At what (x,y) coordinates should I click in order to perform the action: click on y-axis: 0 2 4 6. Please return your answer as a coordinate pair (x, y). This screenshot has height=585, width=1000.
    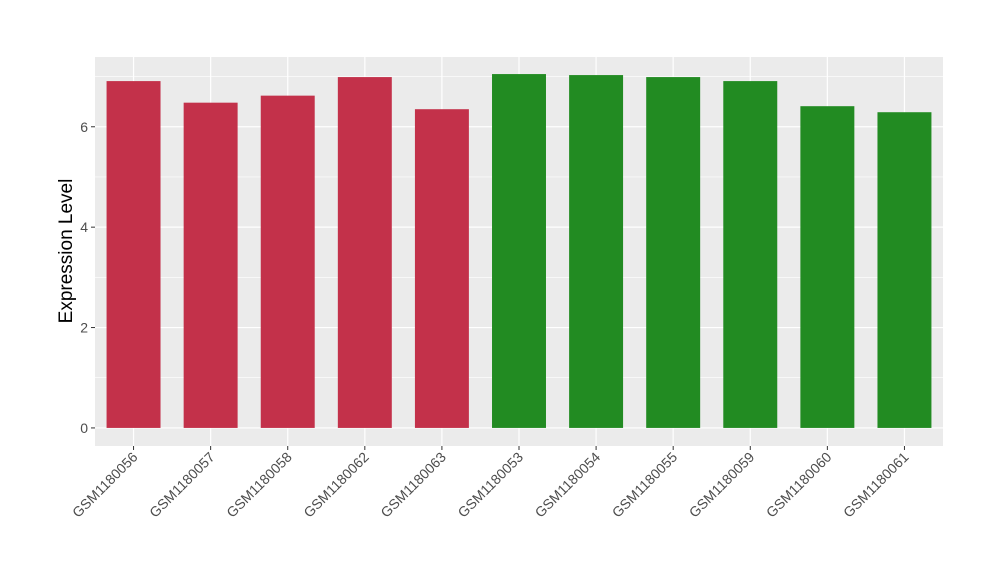
    Looking at the image, I should click on (87, 277).